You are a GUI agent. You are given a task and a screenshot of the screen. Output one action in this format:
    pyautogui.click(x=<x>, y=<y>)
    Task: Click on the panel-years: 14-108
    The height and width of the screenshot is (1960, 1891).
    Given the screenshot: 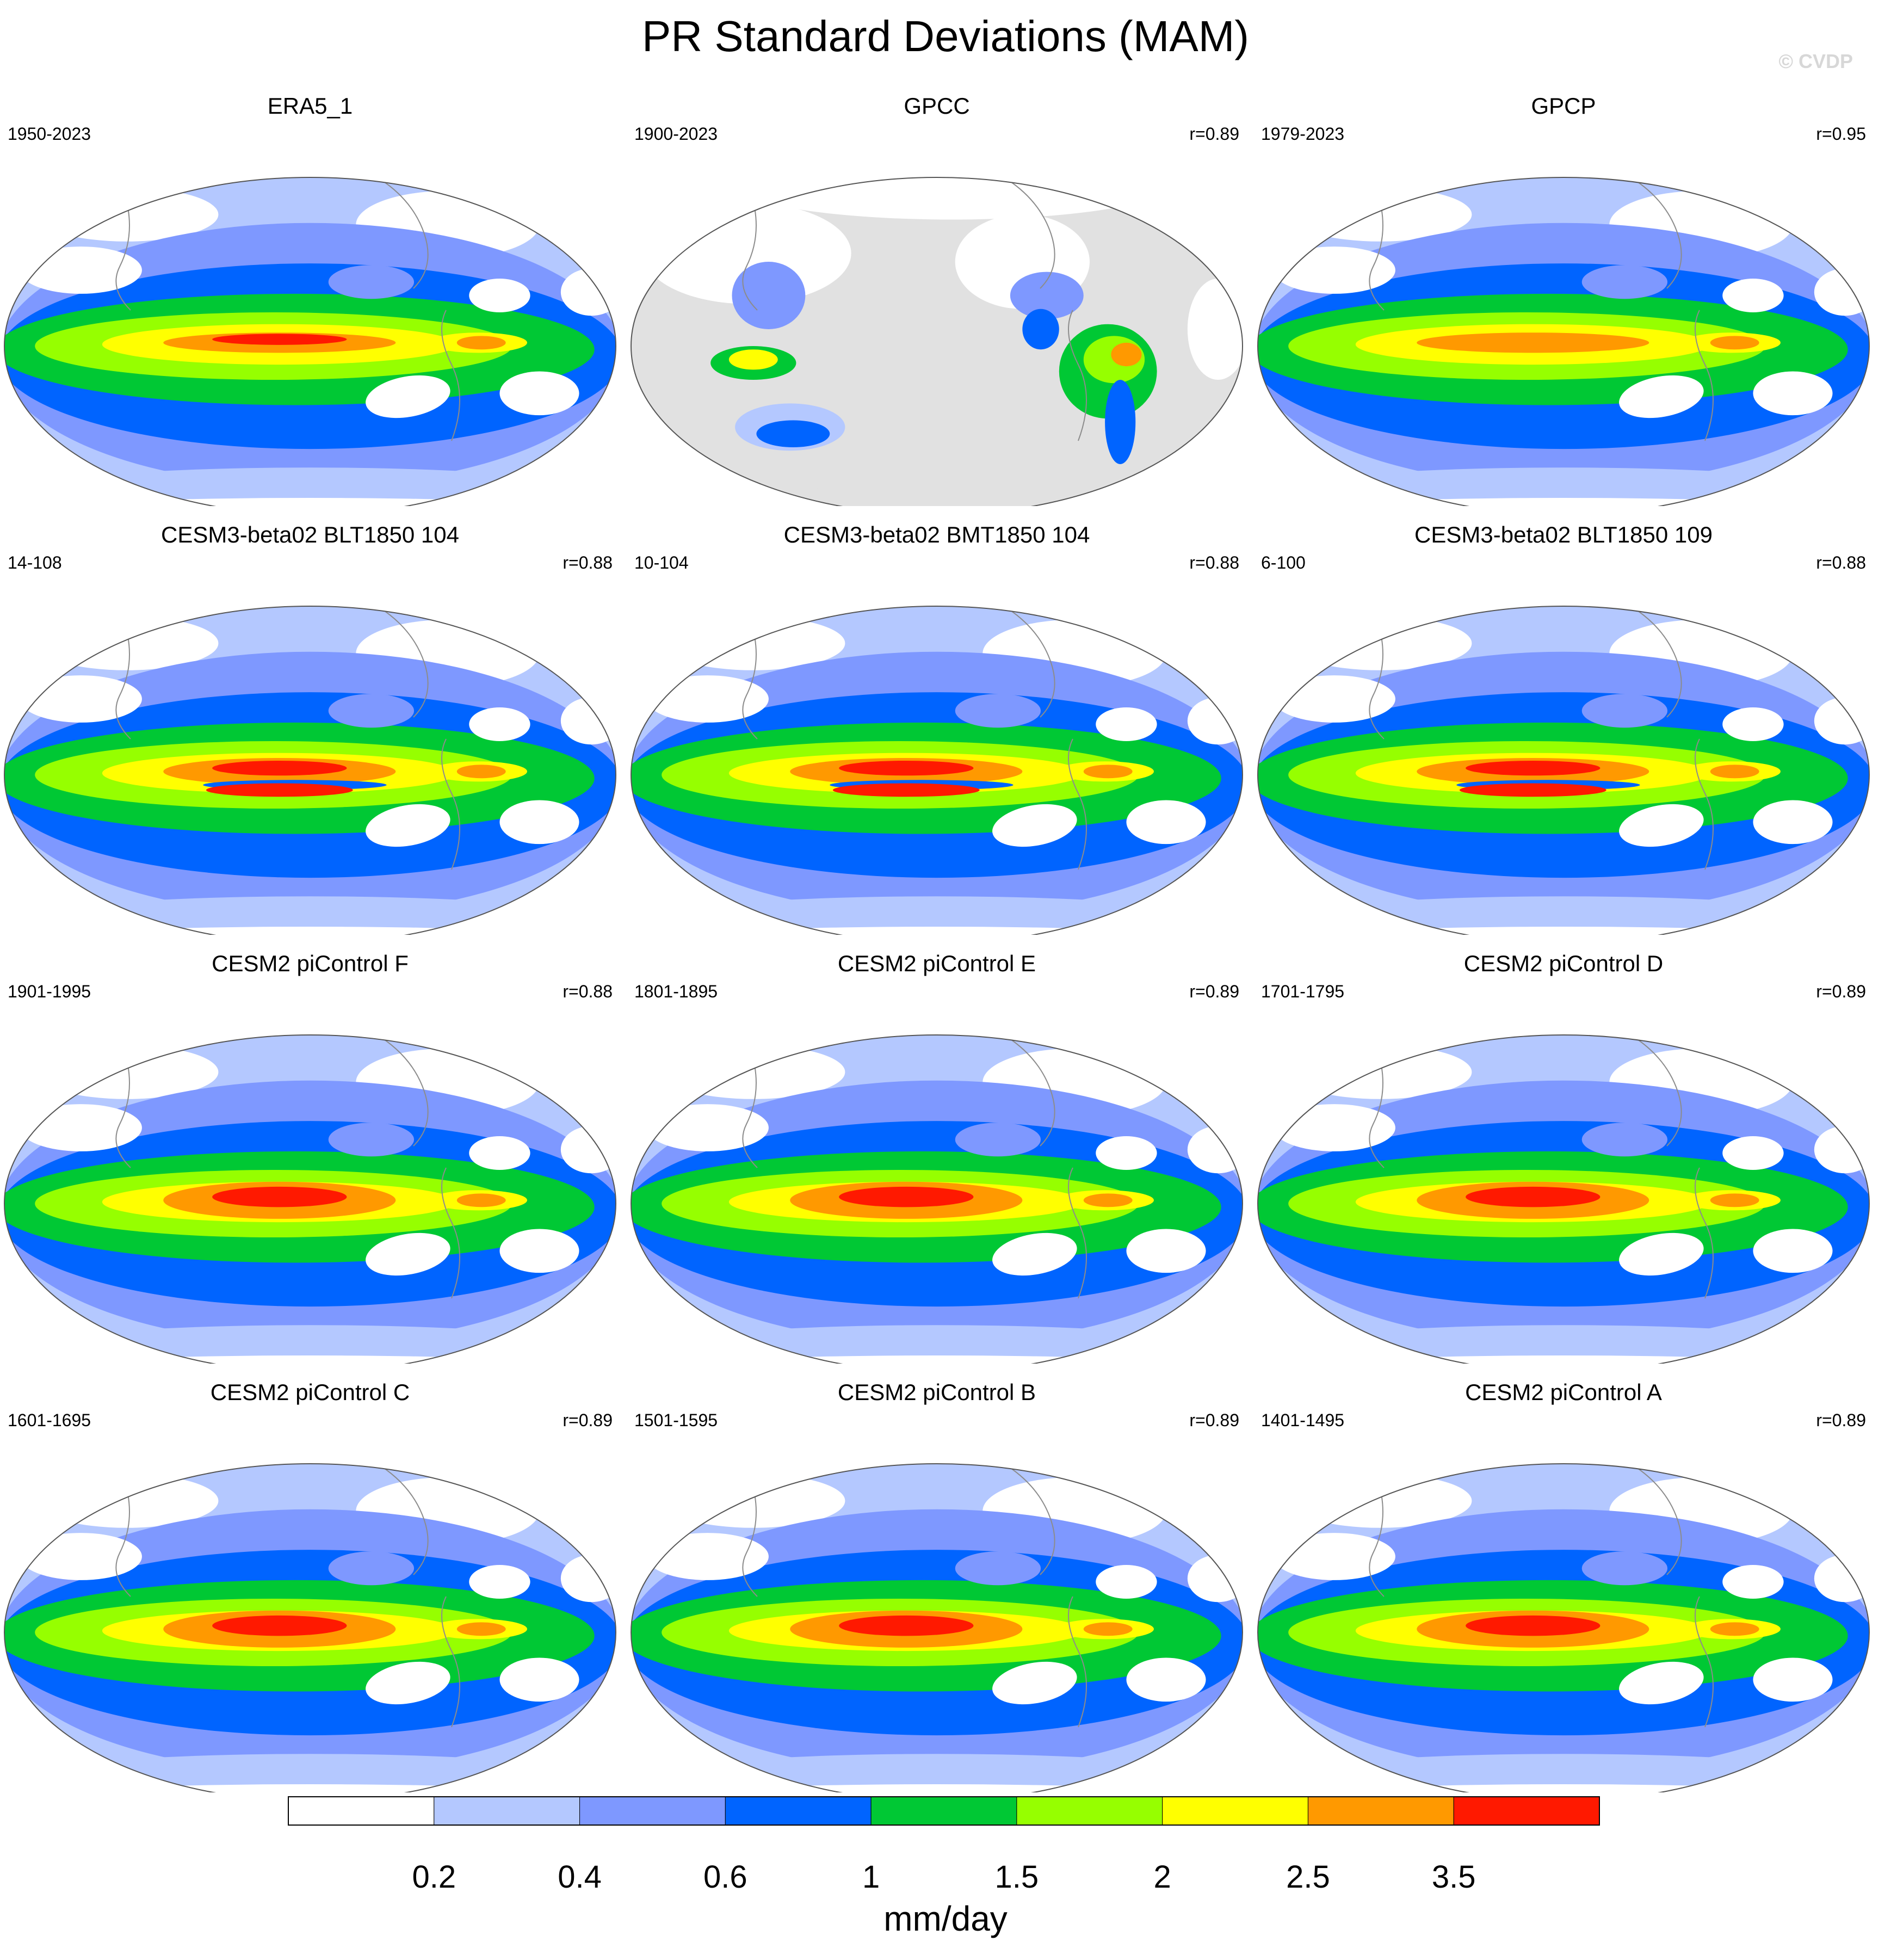 What is the action you would take?
    pyautogui.click(x=35, y=562)
    